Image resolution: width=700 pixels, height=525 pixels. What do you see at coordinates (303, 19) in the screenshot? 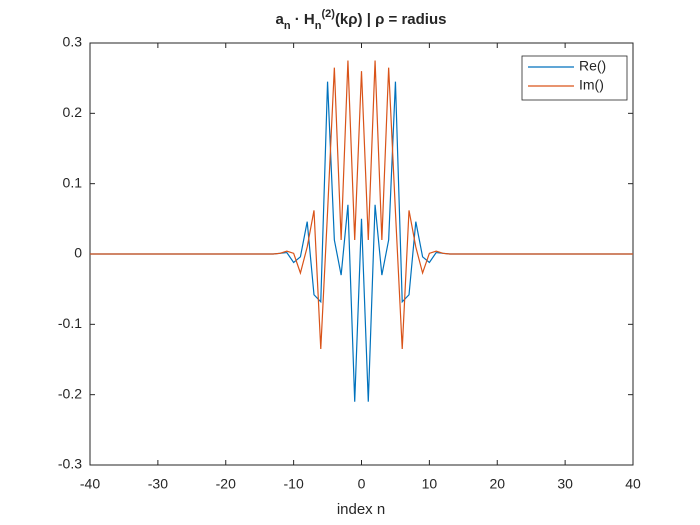
I see `title-part: · H` at bounding box center [303, 19].